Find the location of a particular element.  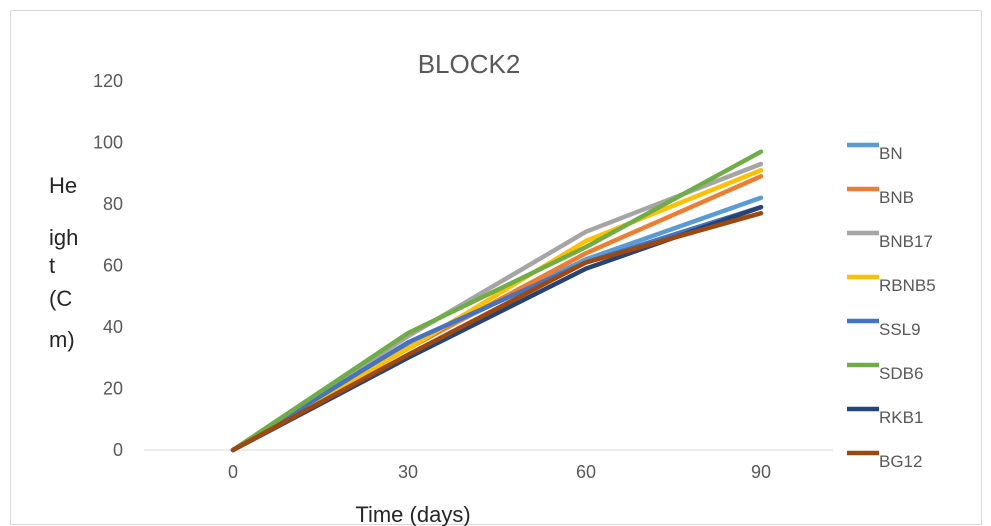

y-axis-label: He igh t (C m) is located at coordinates (63, 262).